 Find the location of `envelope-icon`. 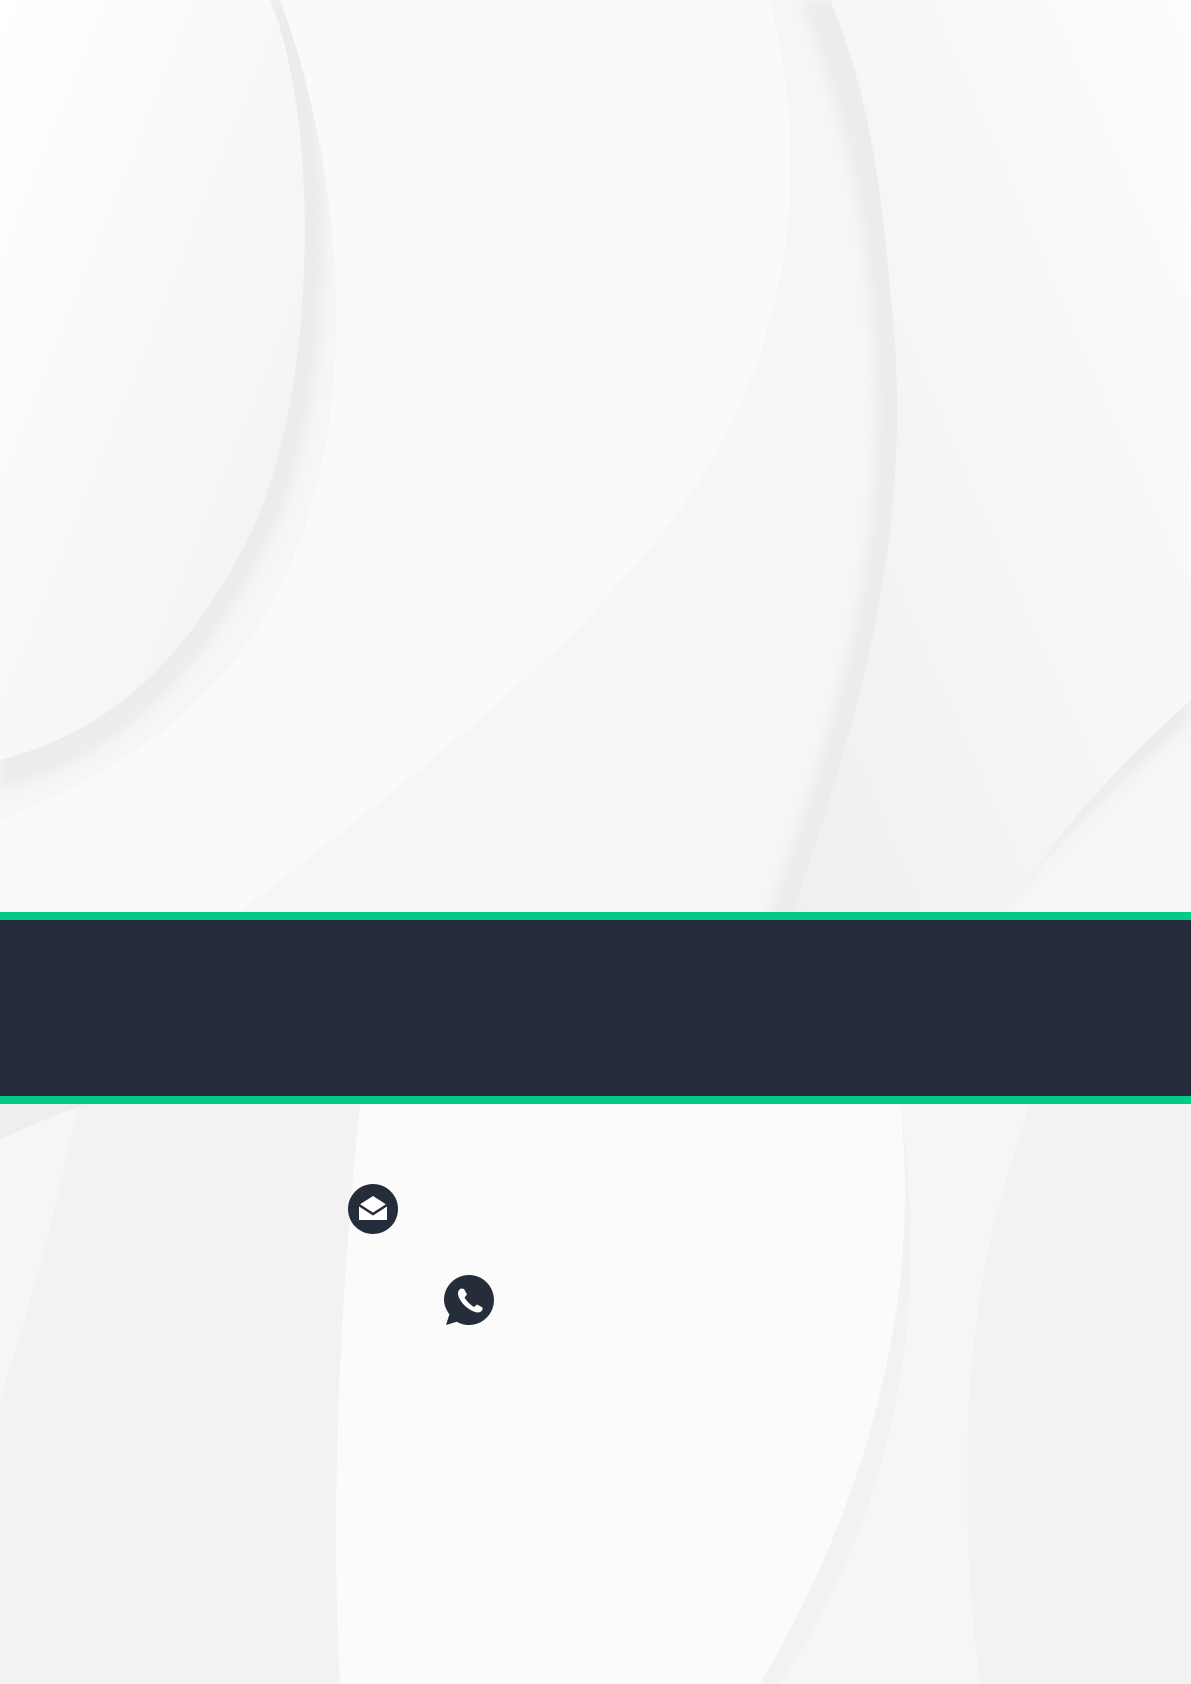

envelope-icon is located at coordinates (373, 1209).